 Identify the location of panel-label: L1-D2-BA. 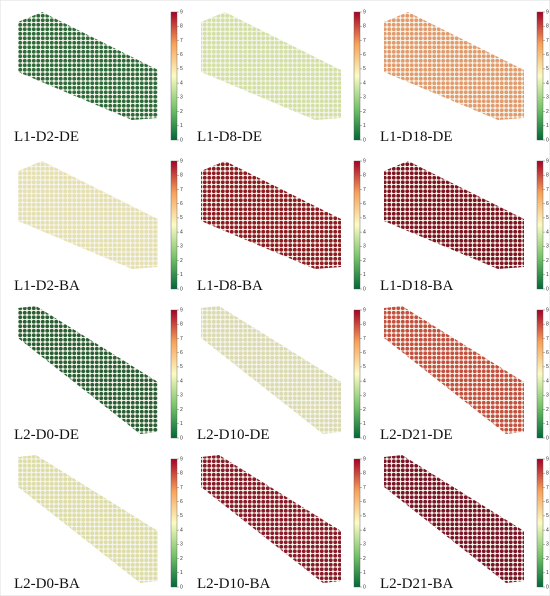
(47, 286).